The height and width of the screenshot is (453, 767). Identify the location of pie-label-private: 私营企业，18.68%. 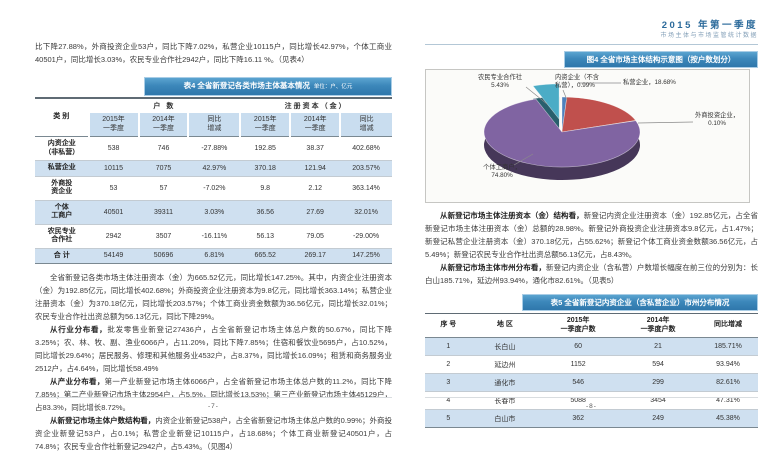
(649, 82).